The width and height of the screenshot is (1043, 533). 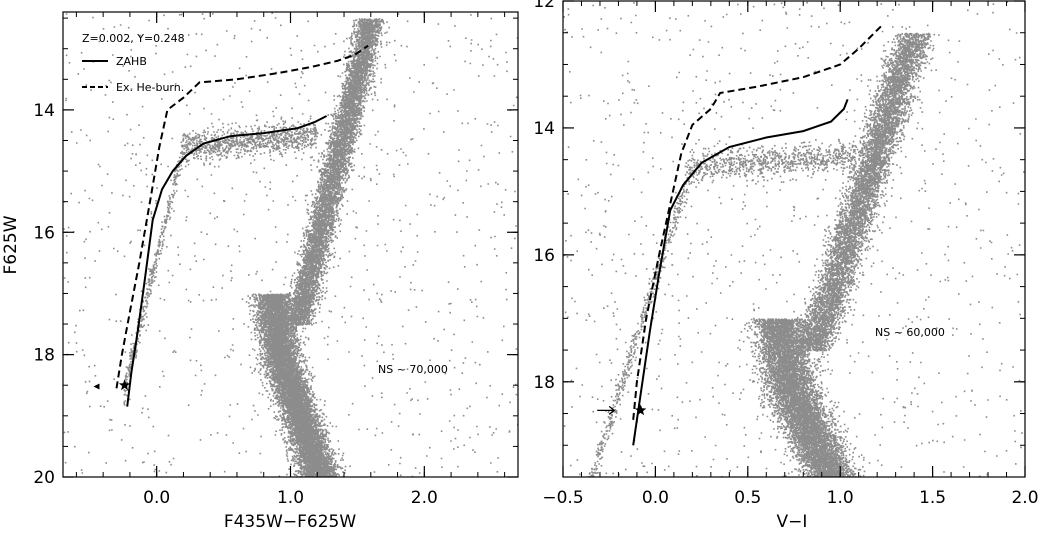 What do you see at coordinates (44, 478) in the screenshot?
I see `y-tick-label: 20` at bounding box center [44, 478].